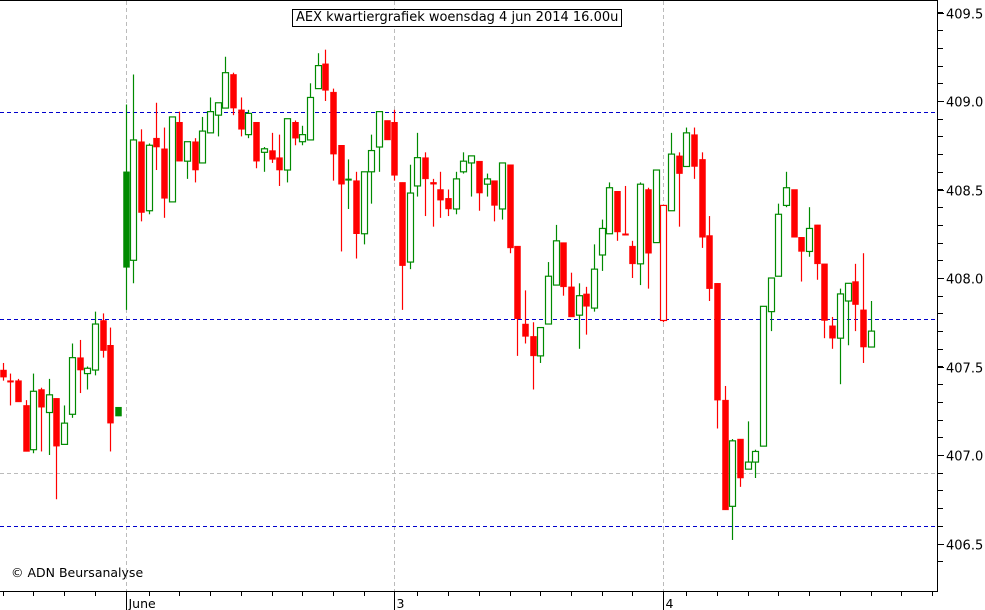 The image size is (985, 610). What do you see at coordinates (142, 603) in the screenshot?
I see `x-day-label: June` at bounding box center [142, 603].